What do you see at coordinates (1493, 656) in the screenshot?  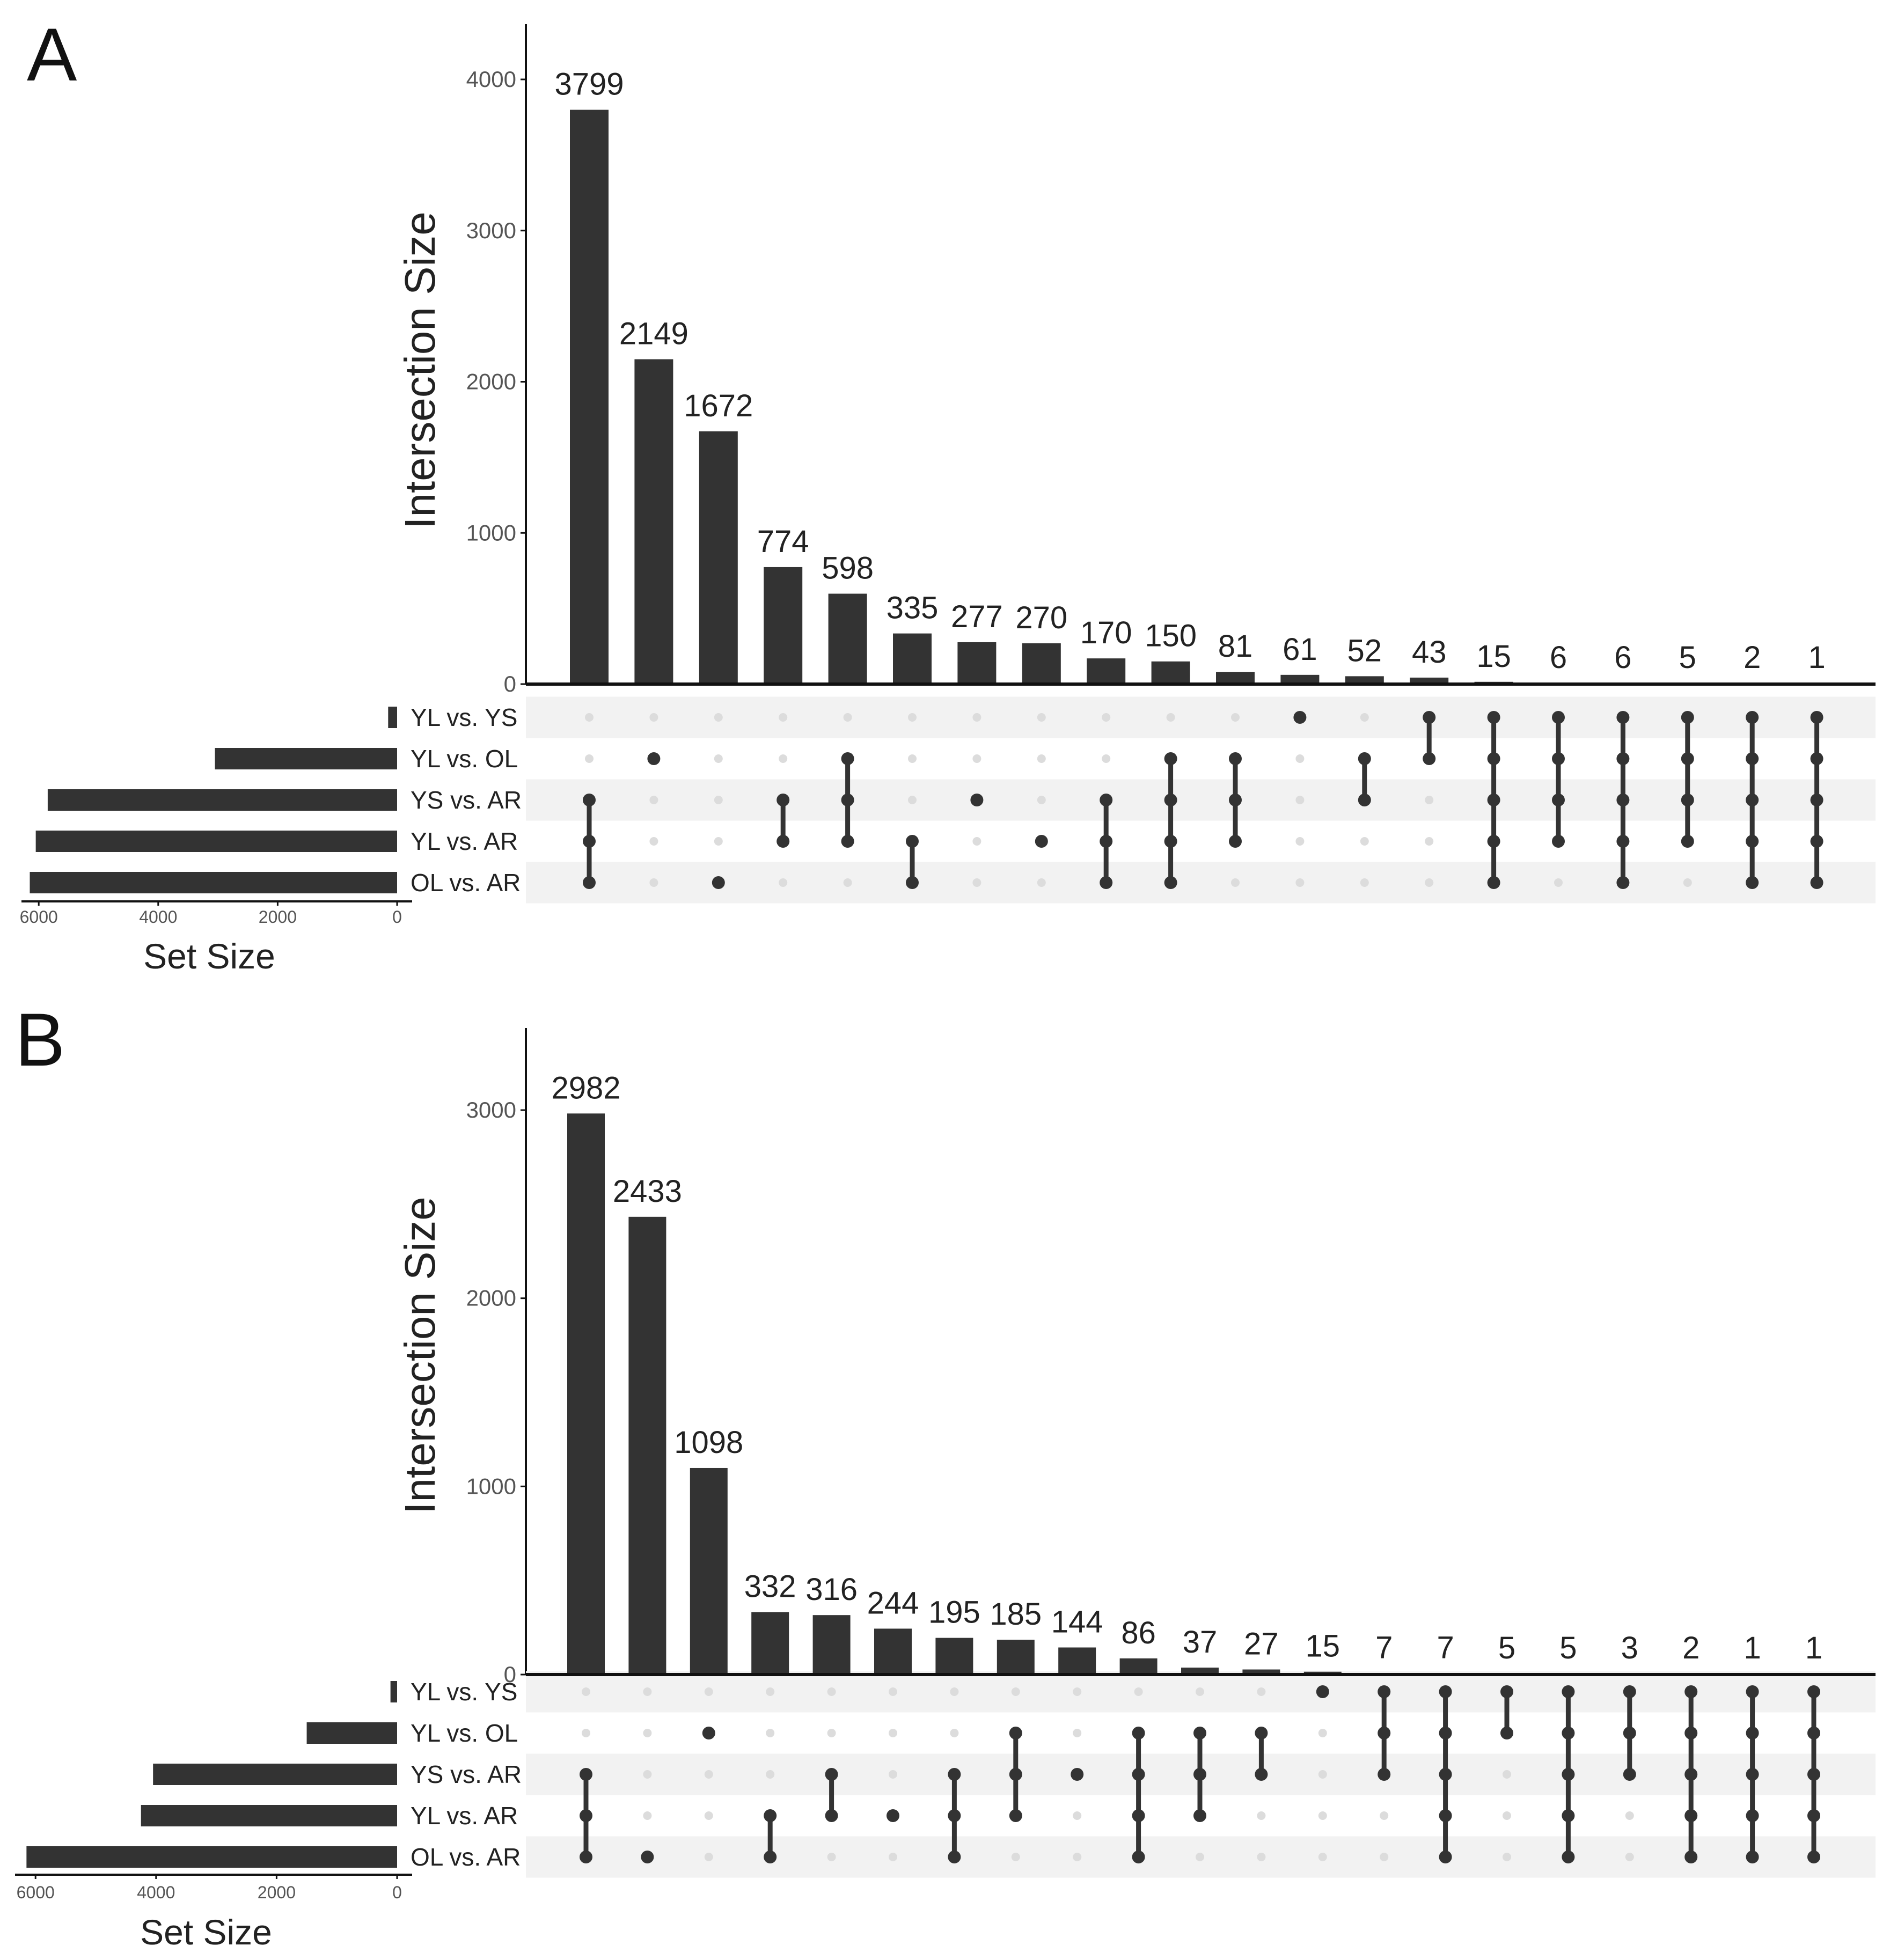 I see `bar-value-label: 15` at bounding box center [1493, 656].